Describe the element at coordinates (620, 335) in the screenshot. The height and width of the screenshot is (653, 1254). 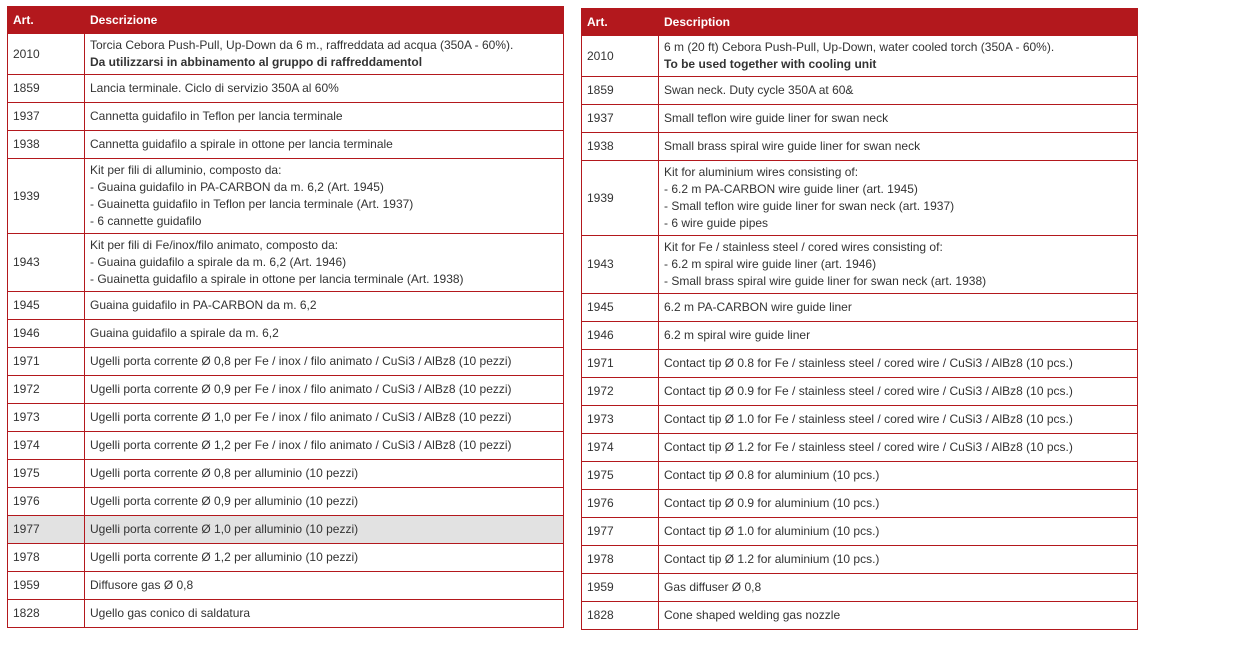
I see `cell-art-number: 1946` at that location.